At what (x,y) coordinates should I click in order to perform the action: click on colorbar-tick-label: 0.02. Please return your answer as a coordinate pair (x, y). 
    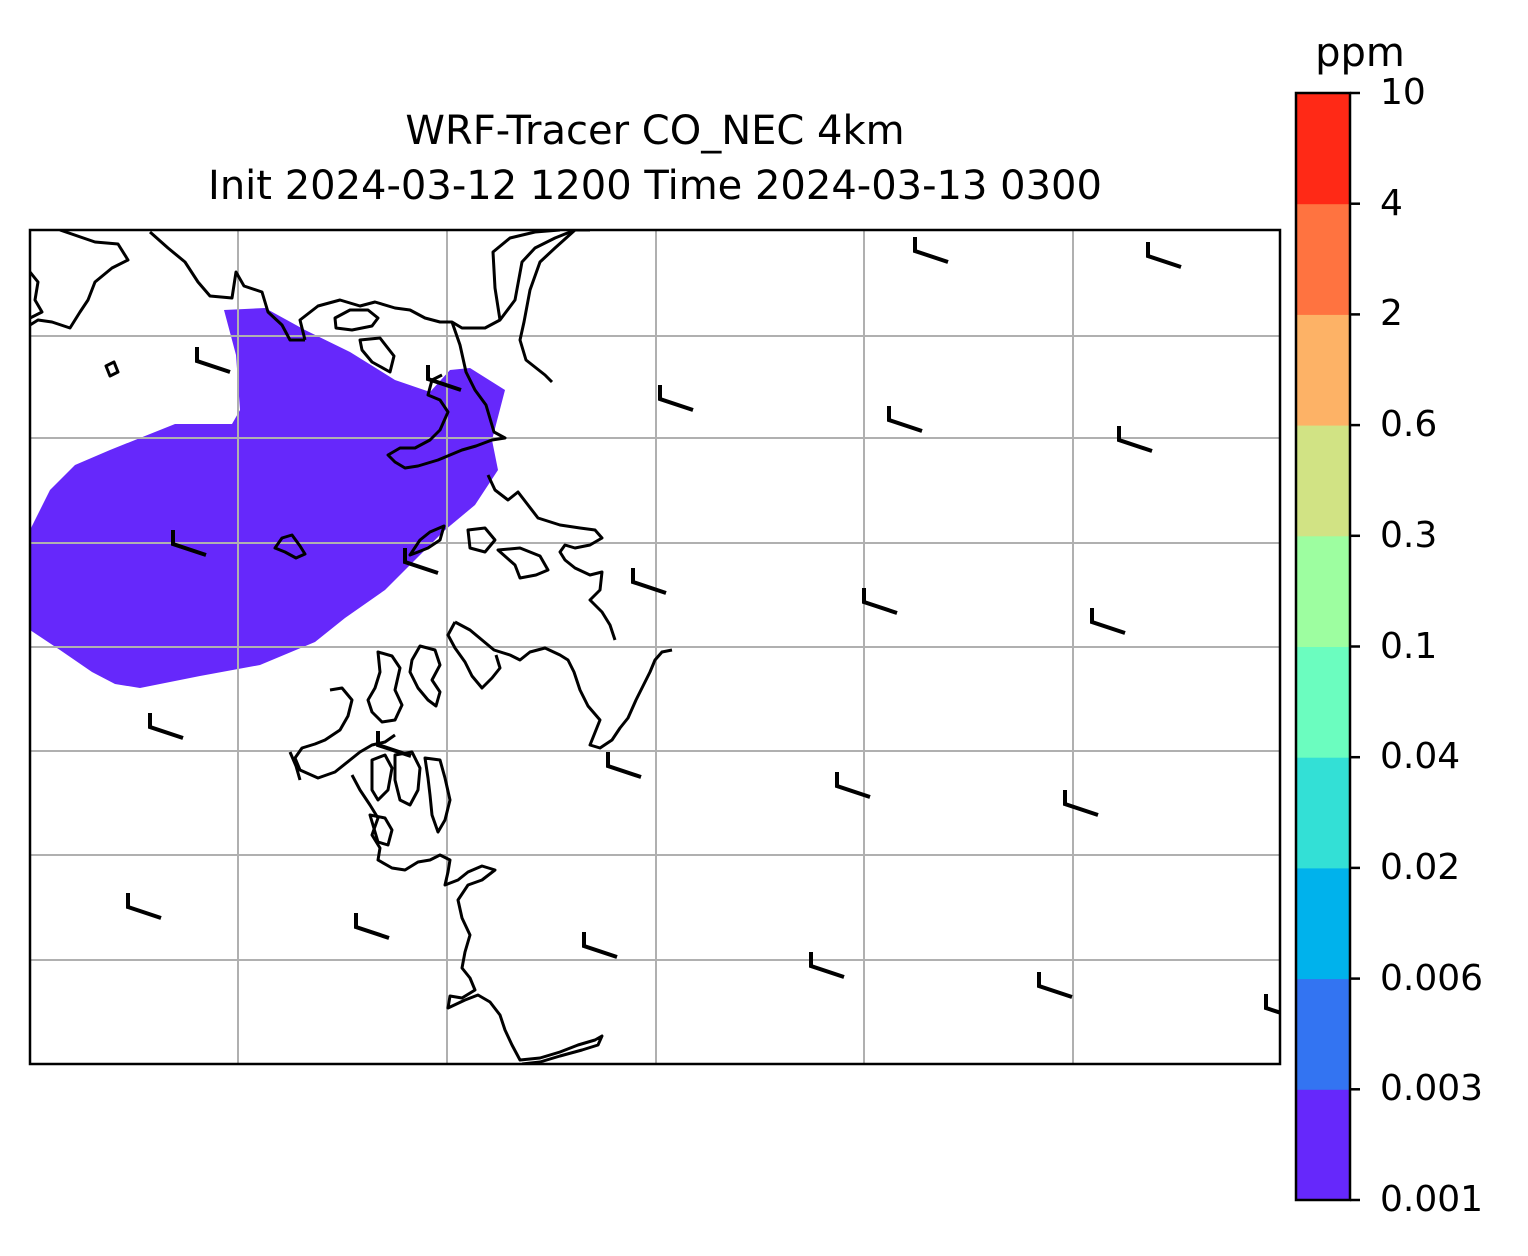
    Looking at the image, I should click on (1420, 867).